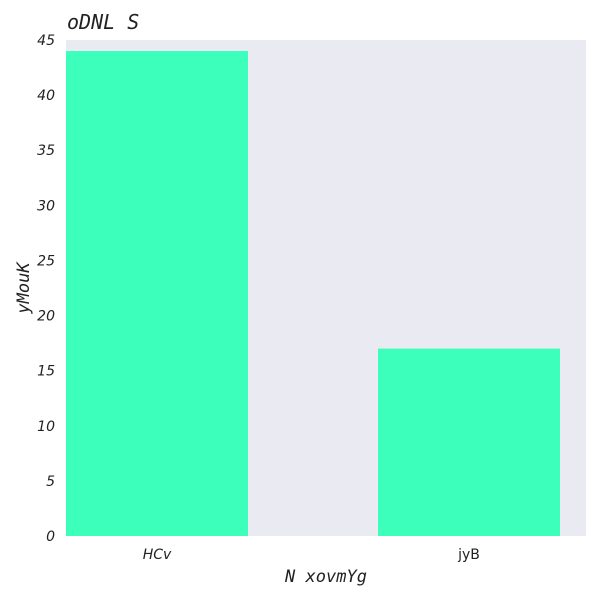 Image resolution: width=600 pixels, height=600 pixels. What do you see at coordinates (50, 537) in the screenshot?
I see `y-tick-label: 0` at bounding box center [50, 537].